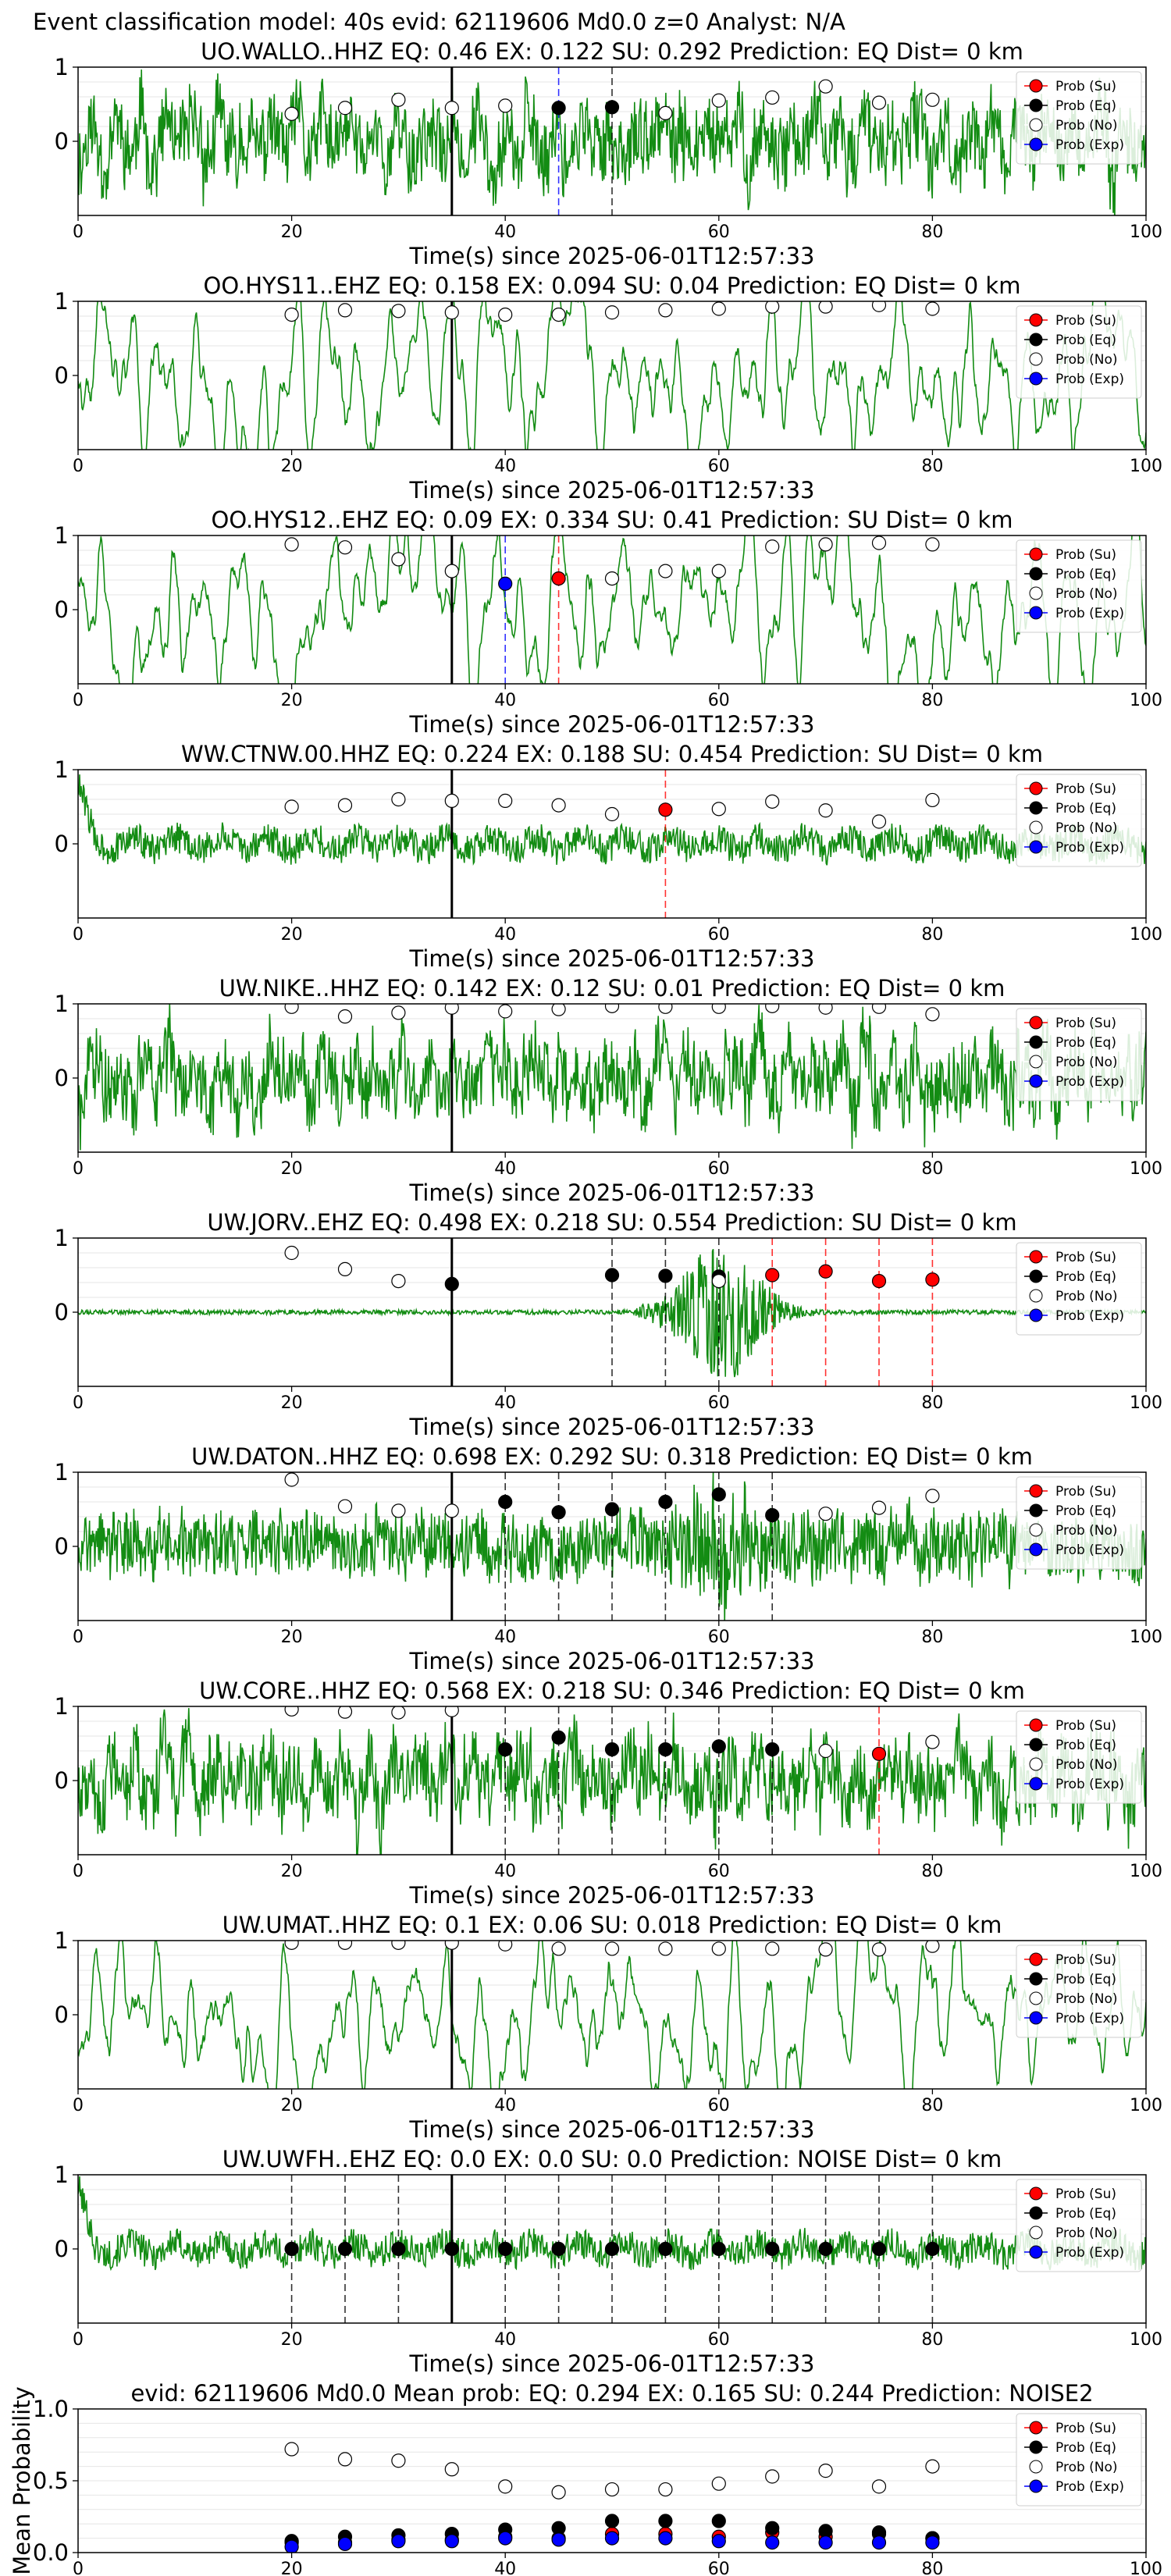 The image size is (1171, 2576). Describe the element at coordinates (612, 2363) in the screenshot. I see `x-axis-label: Time(s) since 2025-06-01T12:57:33` at that location.